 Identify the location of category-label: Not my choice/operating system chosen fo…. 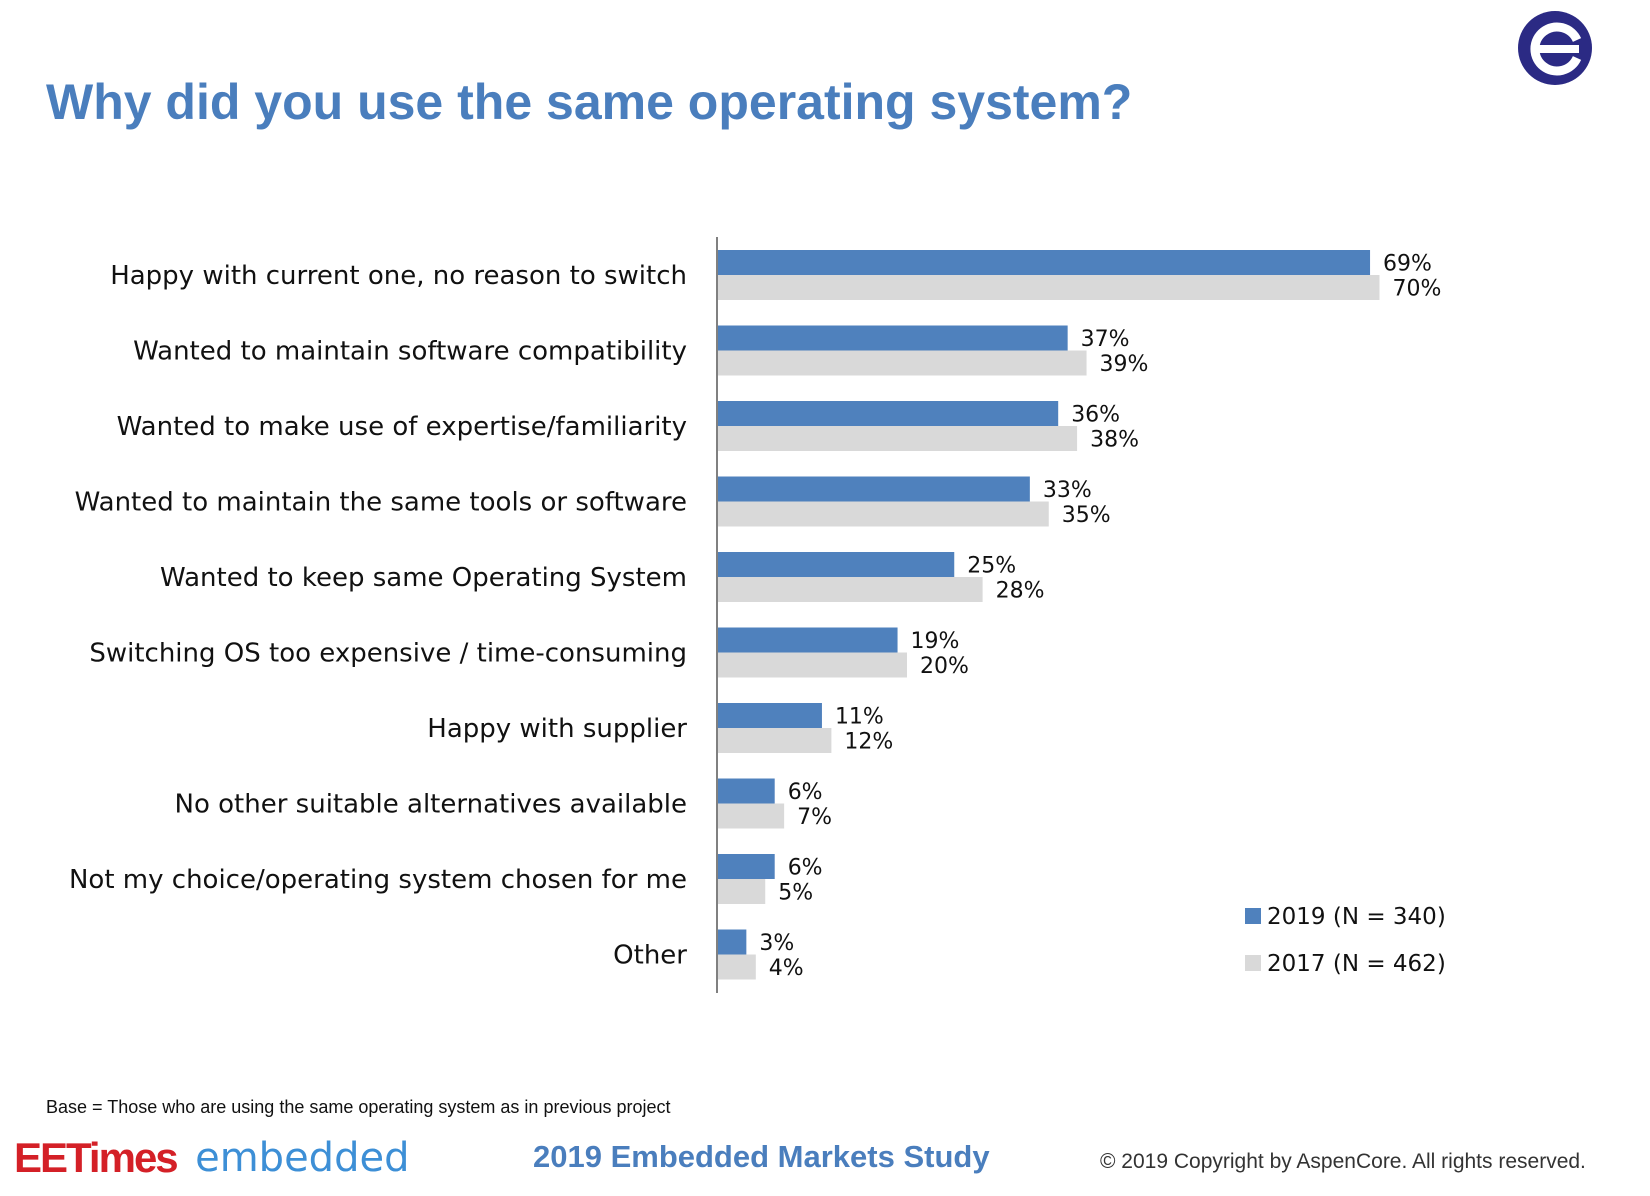
(378, 880).